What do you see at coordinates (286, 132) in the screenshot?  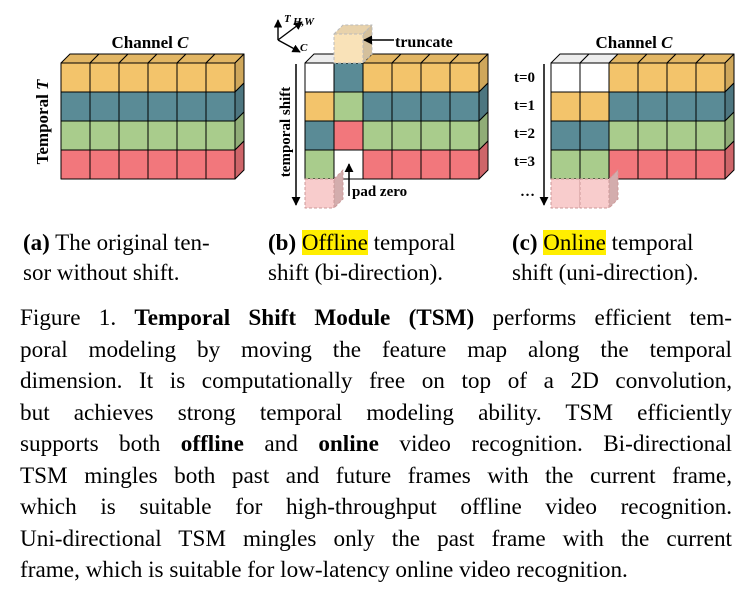 I see `svg-text: temporal shift` at bounding box center [286, 132].